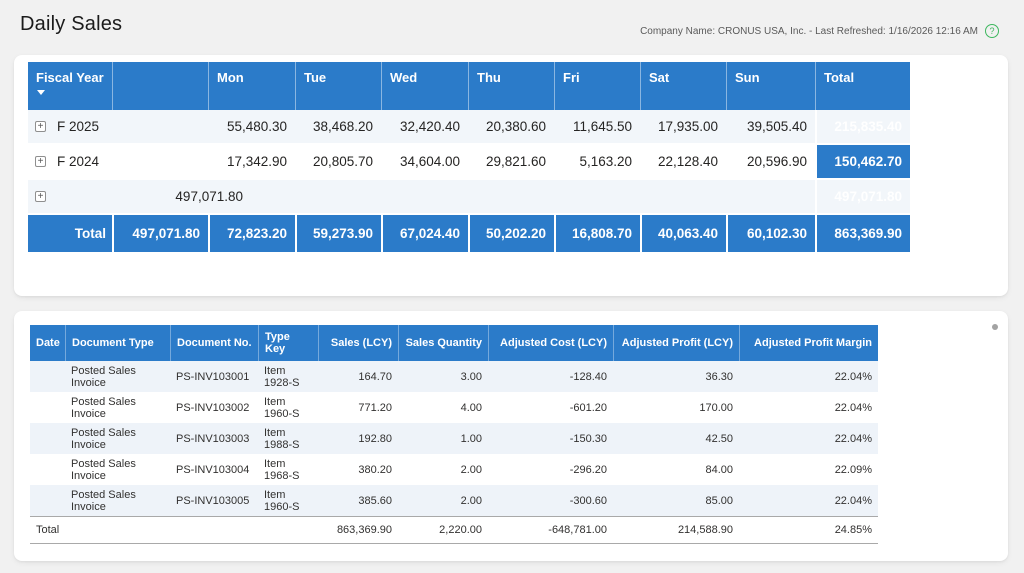 This screenshot has width=1024, height=573. I want to click on cell-profit: 85.00, so click(676, 500).